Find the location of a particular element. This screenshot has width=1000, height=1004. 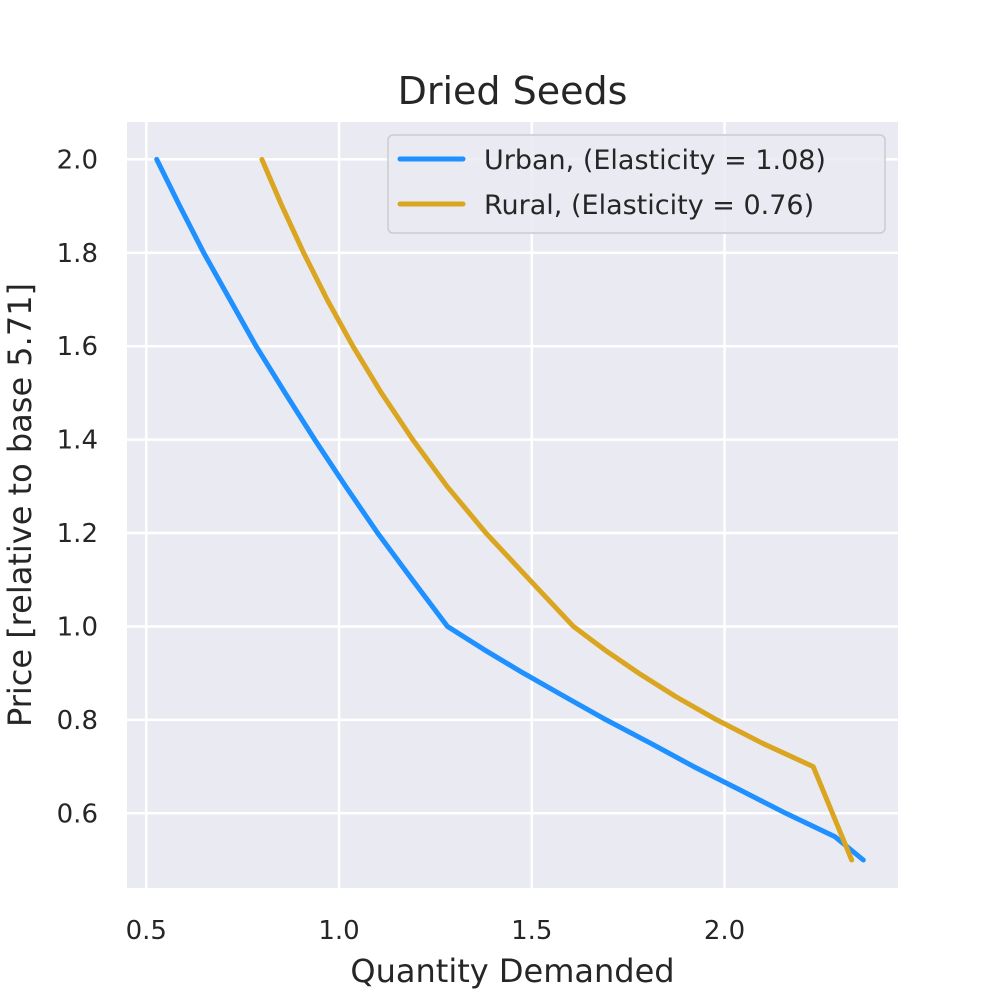

y-tick-label: 1.2 is located at coordinates (77, 534).